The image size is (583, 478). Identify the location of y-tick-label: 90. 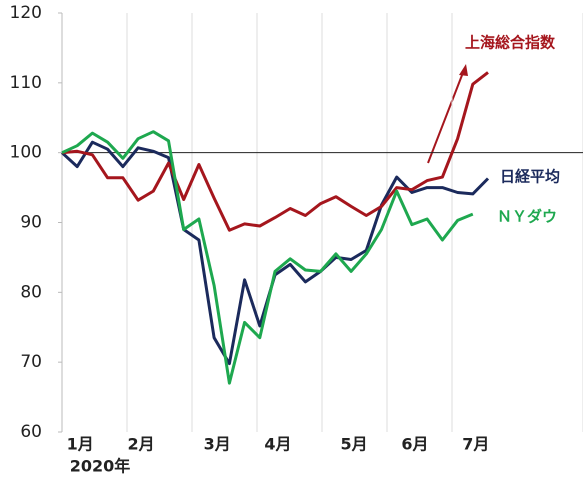
(31, 223).